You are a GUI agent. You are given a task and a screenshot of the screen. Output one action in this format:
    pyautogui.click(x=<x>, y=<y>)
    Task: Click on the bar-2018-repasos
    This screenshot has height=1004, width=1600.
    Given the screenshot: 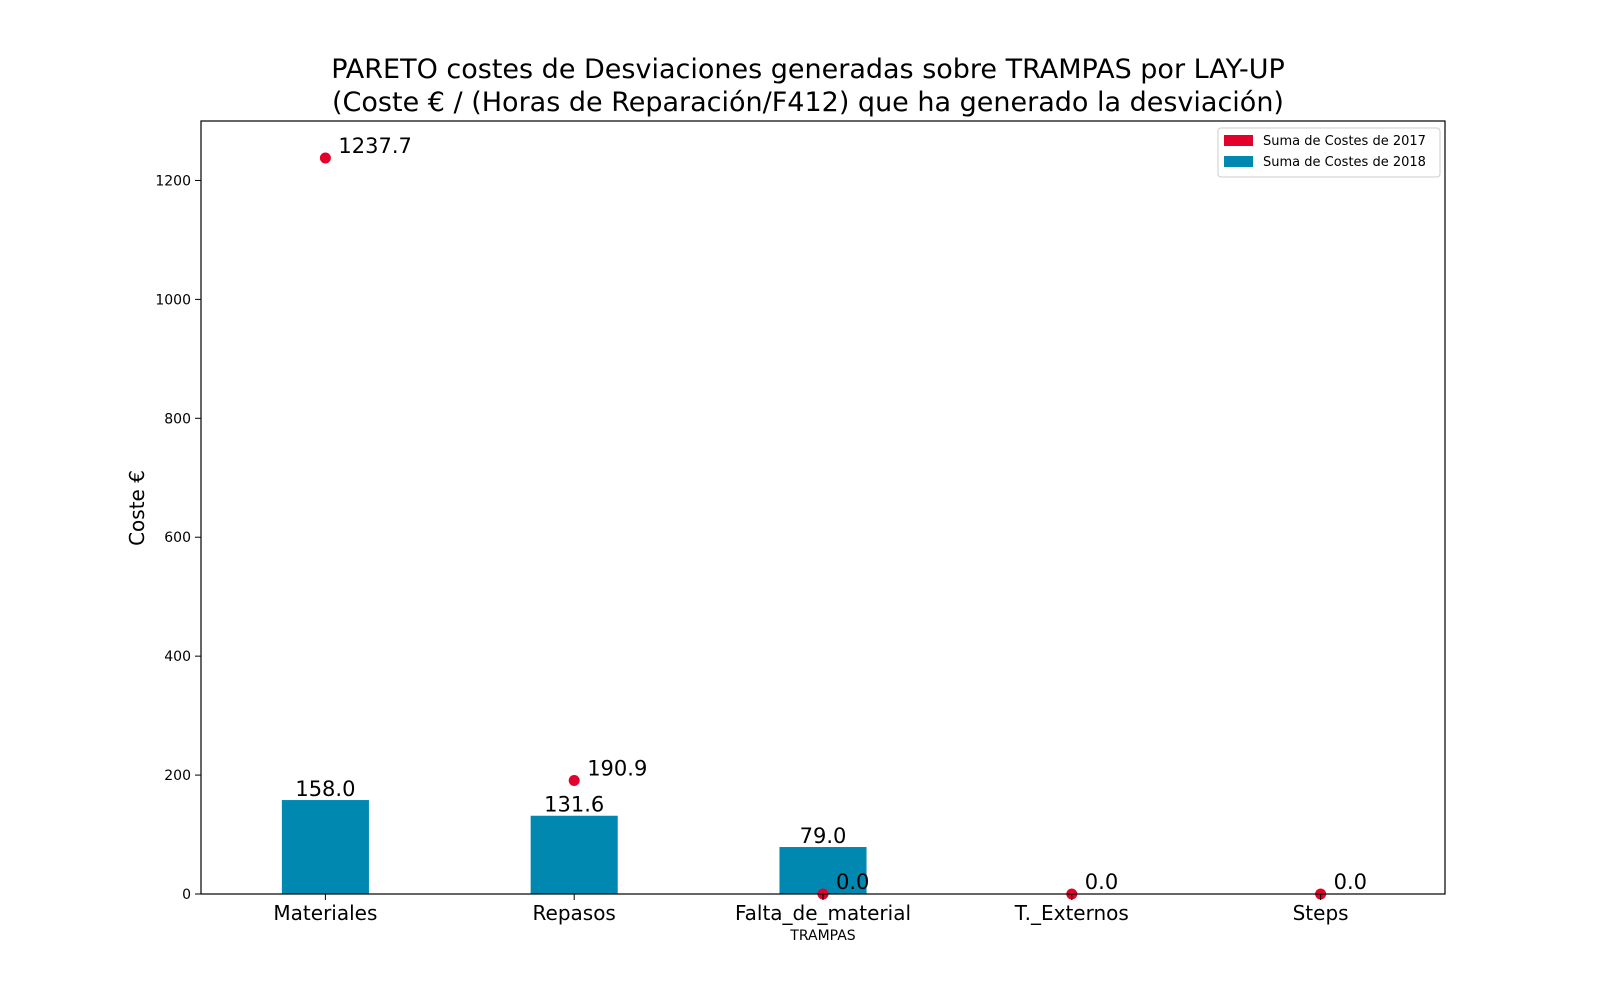 What is the action you would take?
    pyautogui.click(x=574, y=854)
    